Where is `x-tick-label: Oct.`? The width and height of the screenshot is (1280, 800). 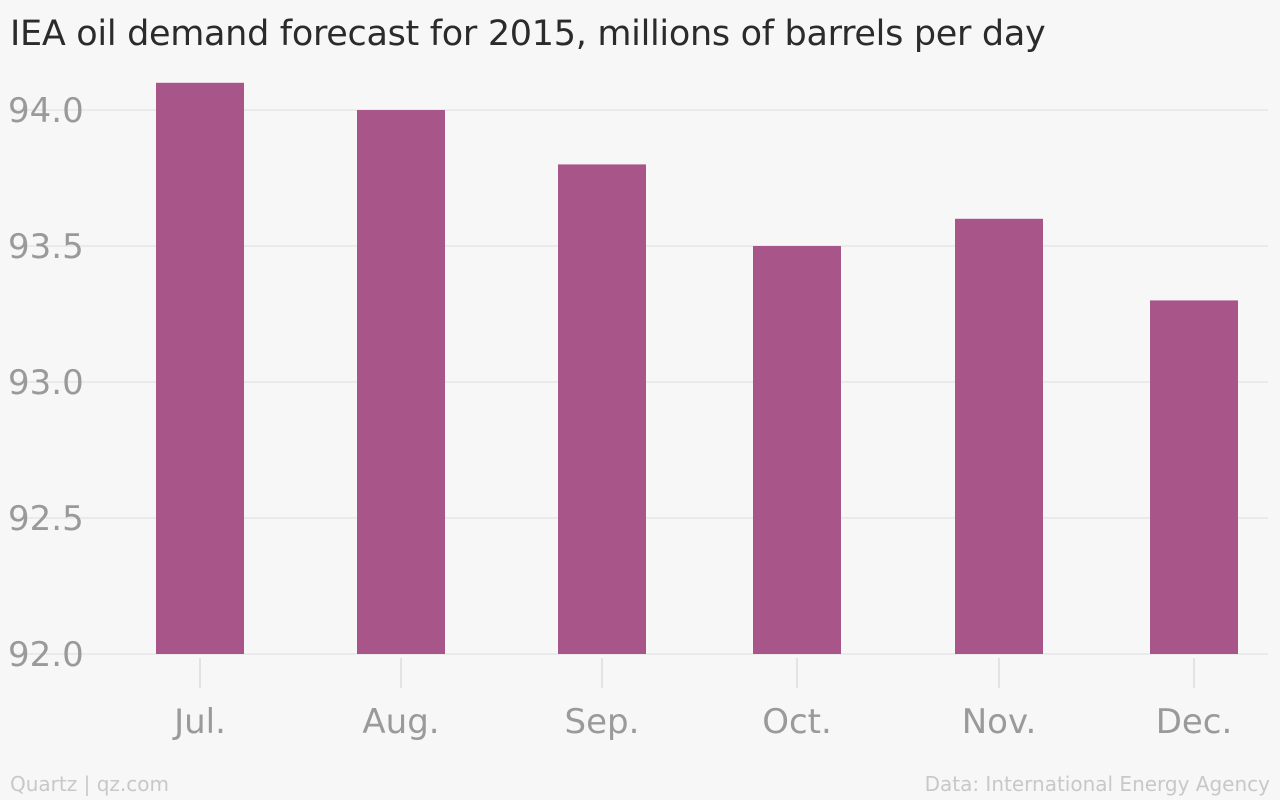
x-tick-label: Oct. is located at coordinates (797, 722).